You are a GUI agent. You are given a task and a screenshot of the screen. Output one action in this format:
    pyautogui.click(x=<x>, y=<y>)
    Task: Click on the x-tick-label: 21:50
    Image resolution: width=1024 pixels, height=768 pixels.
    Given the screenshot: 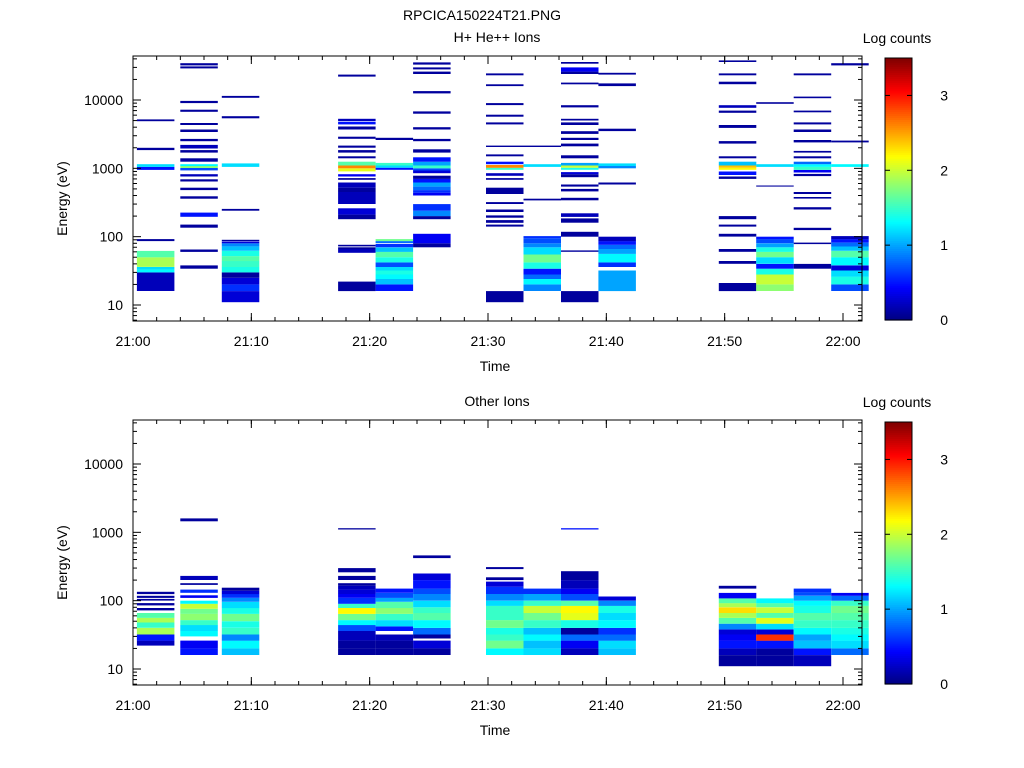 What is the action you would take?
    pyautogui.click(x=724, y=705)
    